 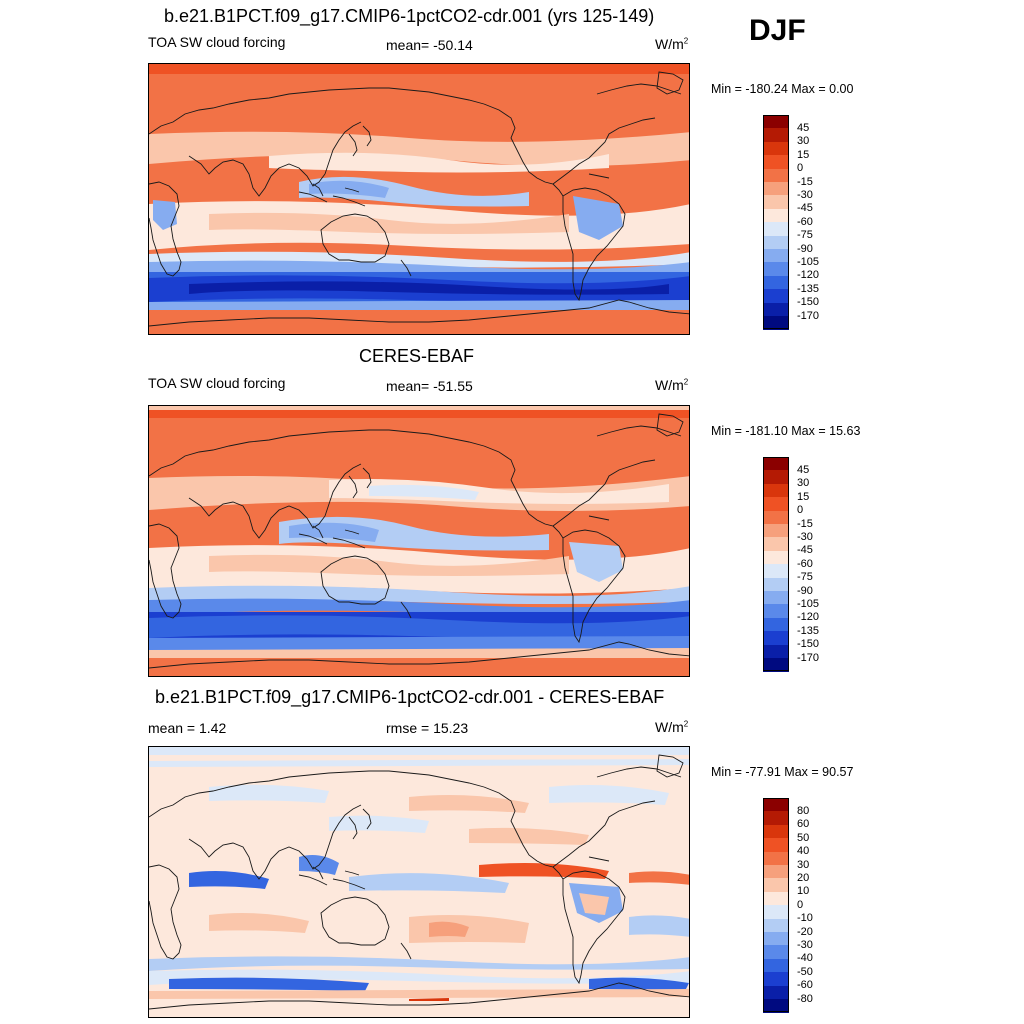 What do you see at coordinates (417, 356) in the screenshot?
I see `panel2-title: CERES-EBAF` at bounding box center [417, 356].